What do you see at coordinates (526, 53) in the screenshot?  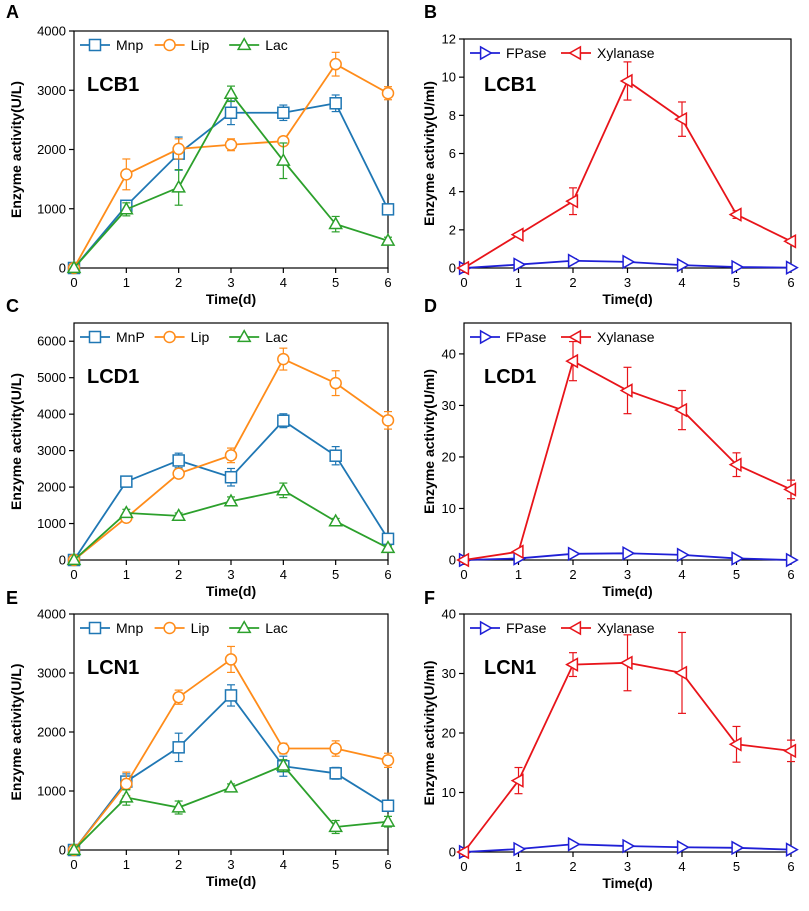 I see `legend-label-fpase: FPase` at bounding box center [526, 53].